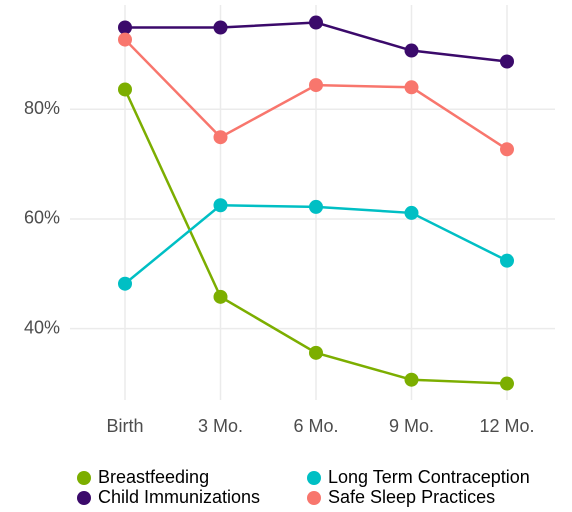 The width and height of the screenshot is (572, 512). What do you see at coordinates (315, 426) in the screenshot?
I see `x-tick-label: 6 Mo.` at bounding box center [315, 426].